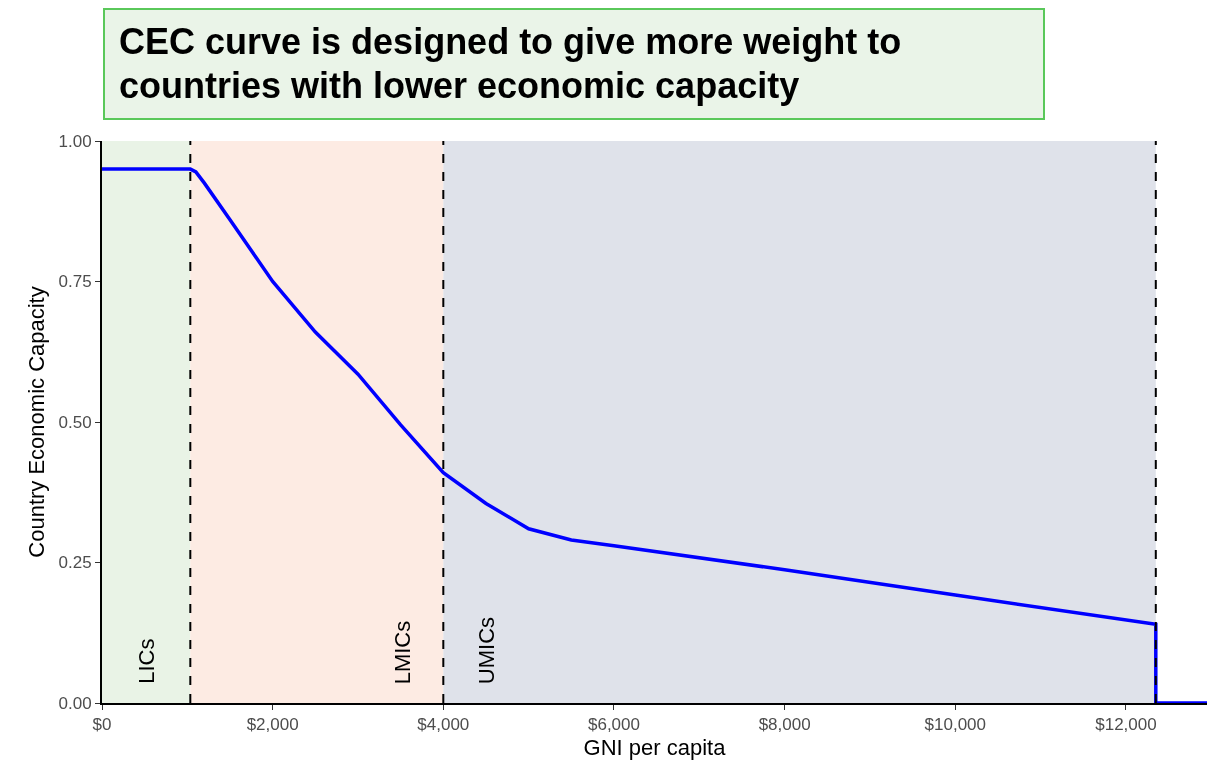  What do you see at coordinates (655, 747) in the screenshot?
I see `x-axis-title: GNI per capita` at bounding box center [655, 747].